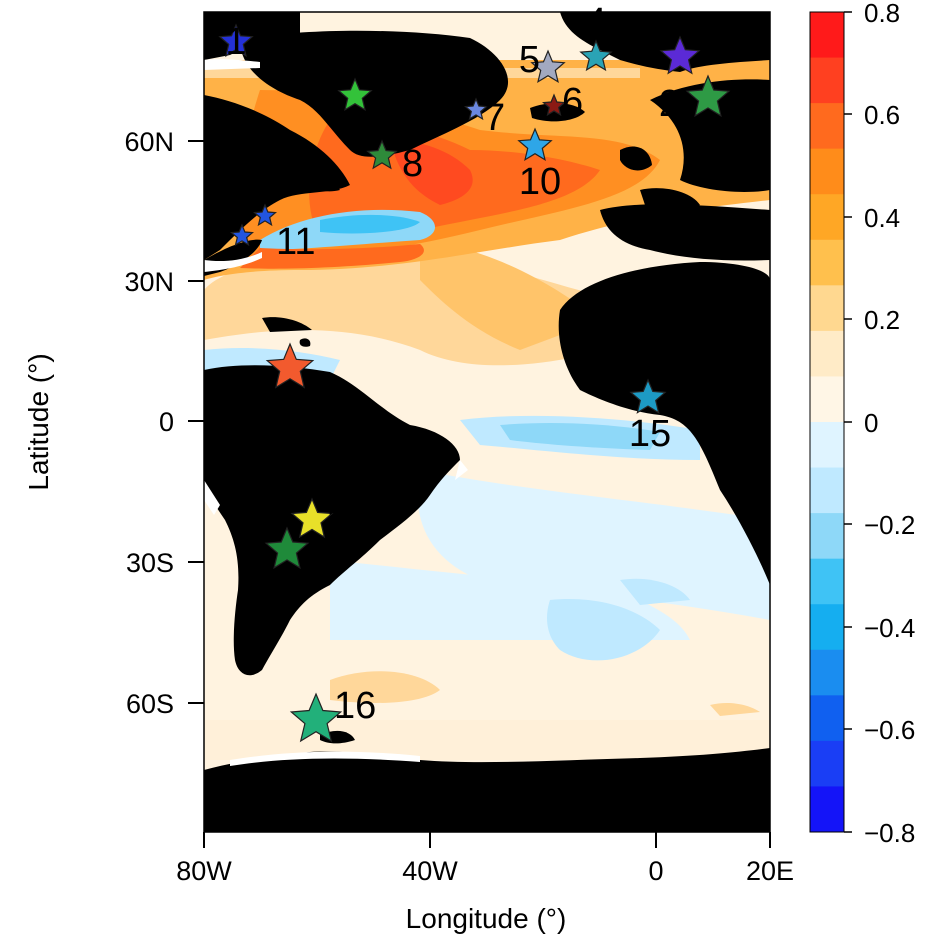 Image resolution: width=940 pixels, height=940 pixels. What do you see at coordinates (204, 871) in the screenshot?
I see `x-tick-label: 80W` at bounding box center [204, 871].